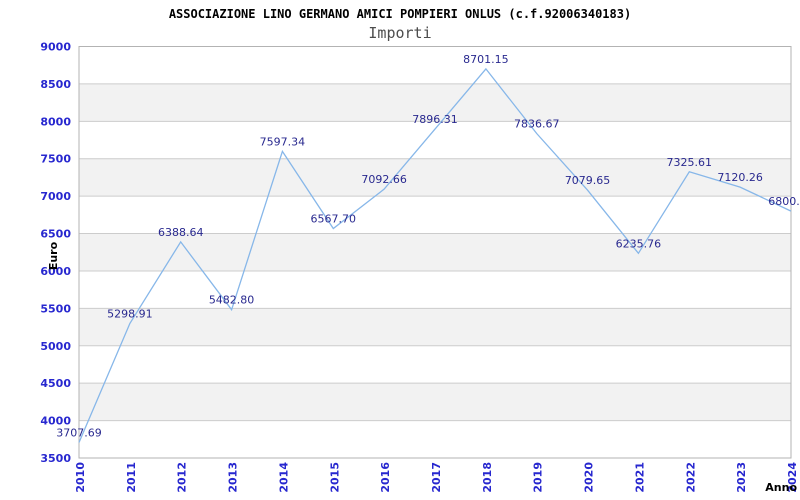 The width and height of the screenshot is (800, 500). Describe the element at coordinates (55, 383) in the screenshot. I see `y-tick-label: 4500` at that location.